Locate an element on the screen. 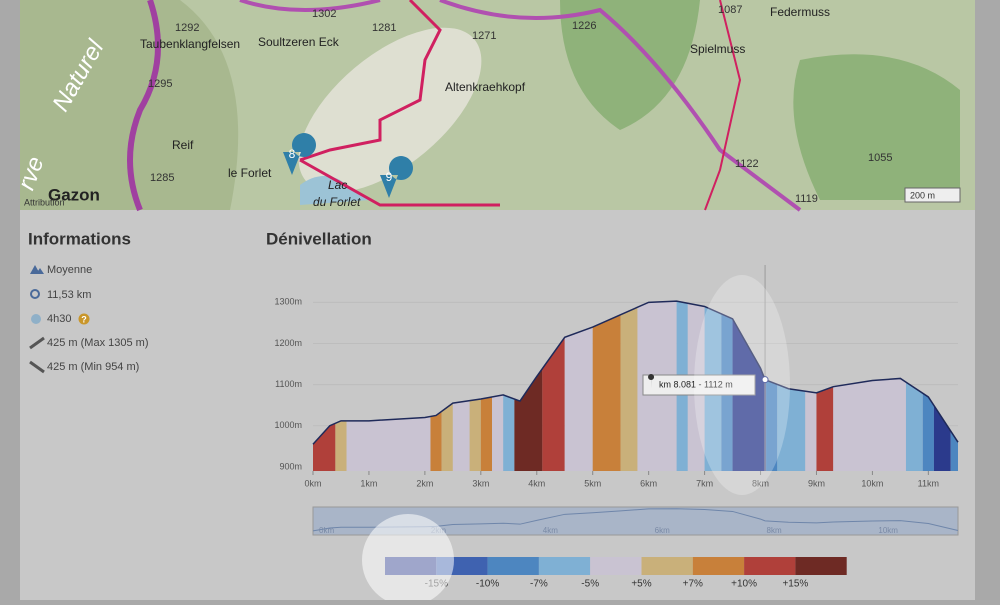 Image resolution: width=1000 pixels, height=605 pixels. map-label: 1281 is located at coordinates (384, 28).